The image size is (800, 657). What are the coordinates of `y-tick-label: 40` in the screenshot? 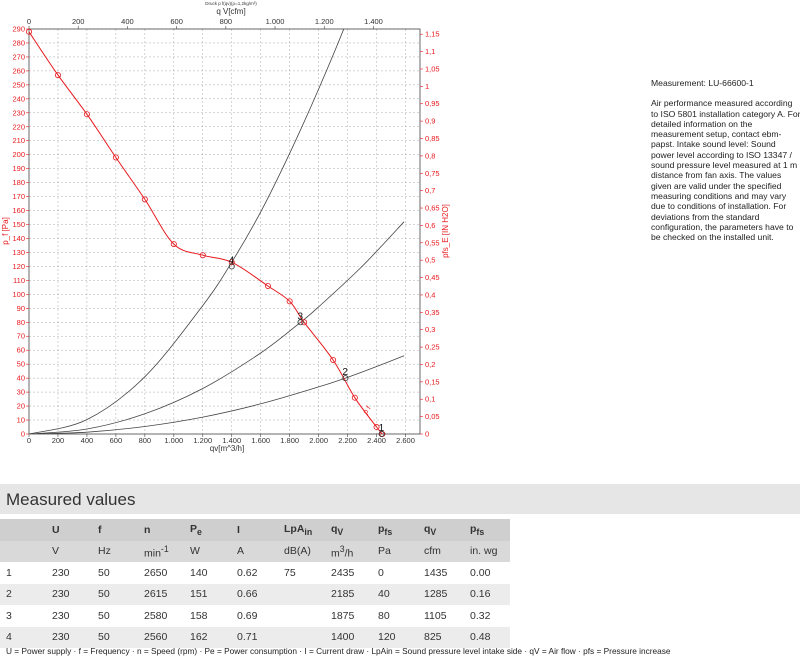 It's located at (21, 378).